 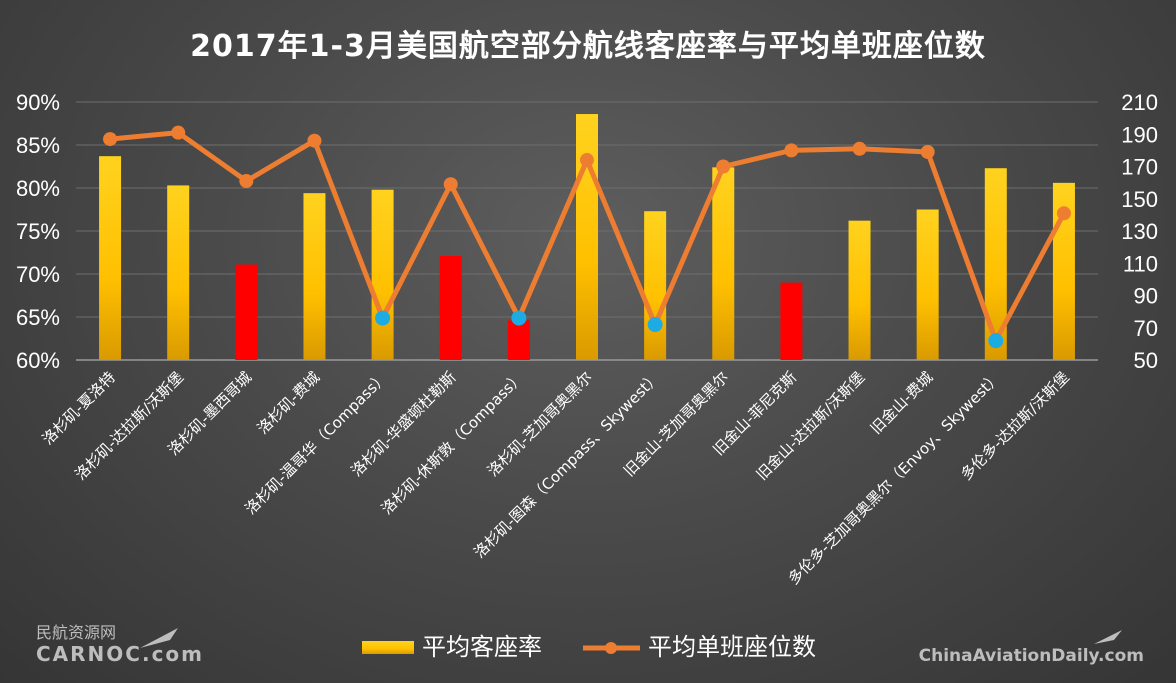 I want to click on y-right-tick-label: 90, so click(x=1146, y=296).